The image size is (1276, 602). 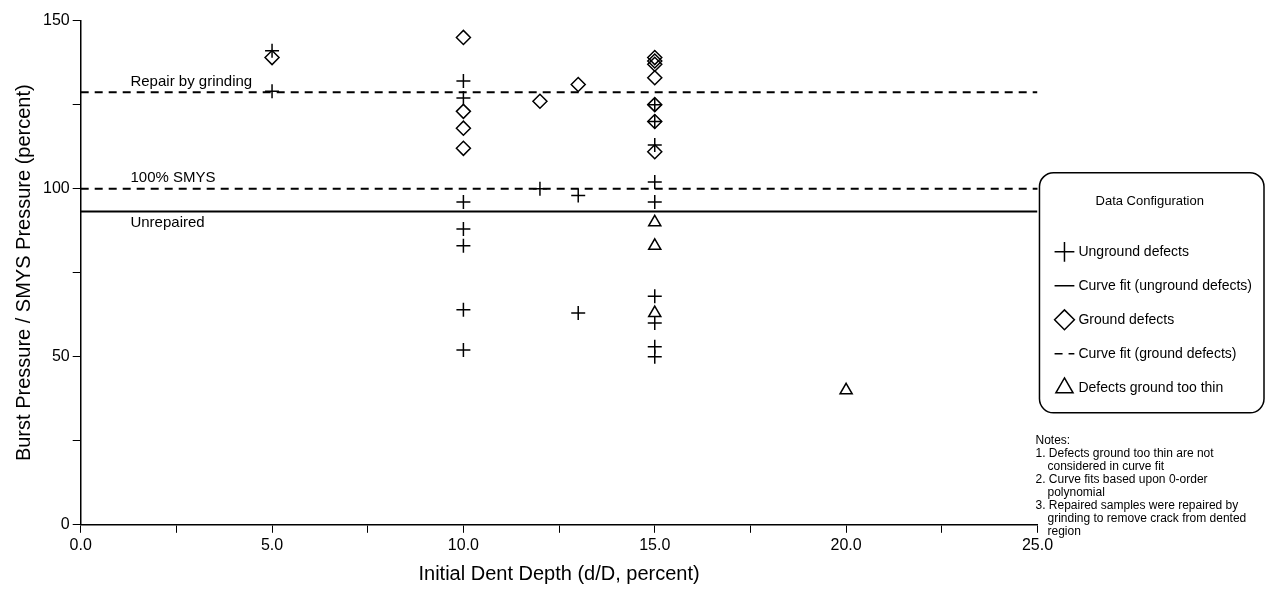 What do you see at coordinates (56, 20) in the screenshot?
I see `y-tick-label: 150` at bounding box center [56, 20].